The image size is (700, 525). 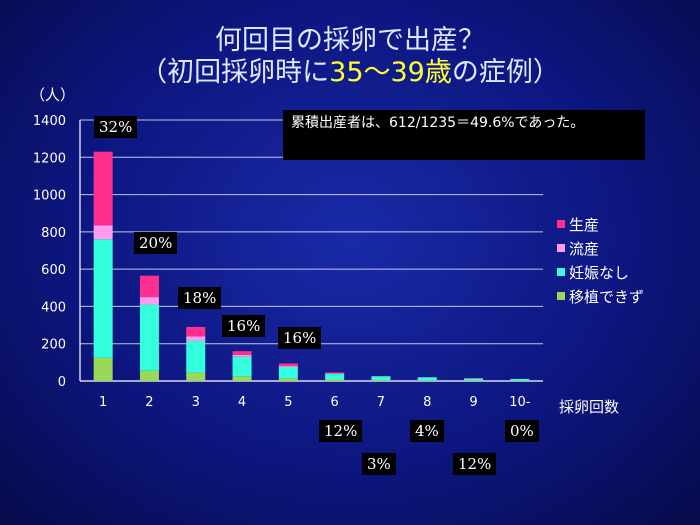 I want to click on x-axis-label: 採卵回数, so click(x=589, y=407).